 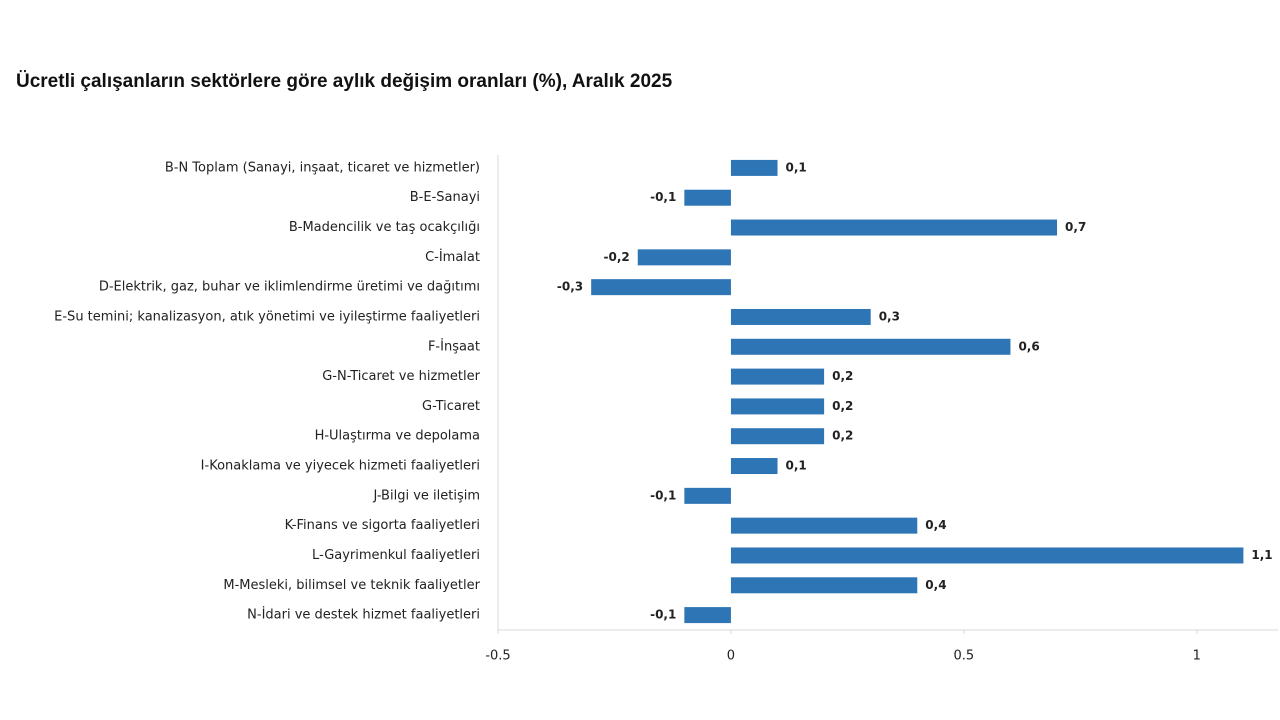 I want to click on y-tick-label: G-Ticaret, so click(x=451, y=406).